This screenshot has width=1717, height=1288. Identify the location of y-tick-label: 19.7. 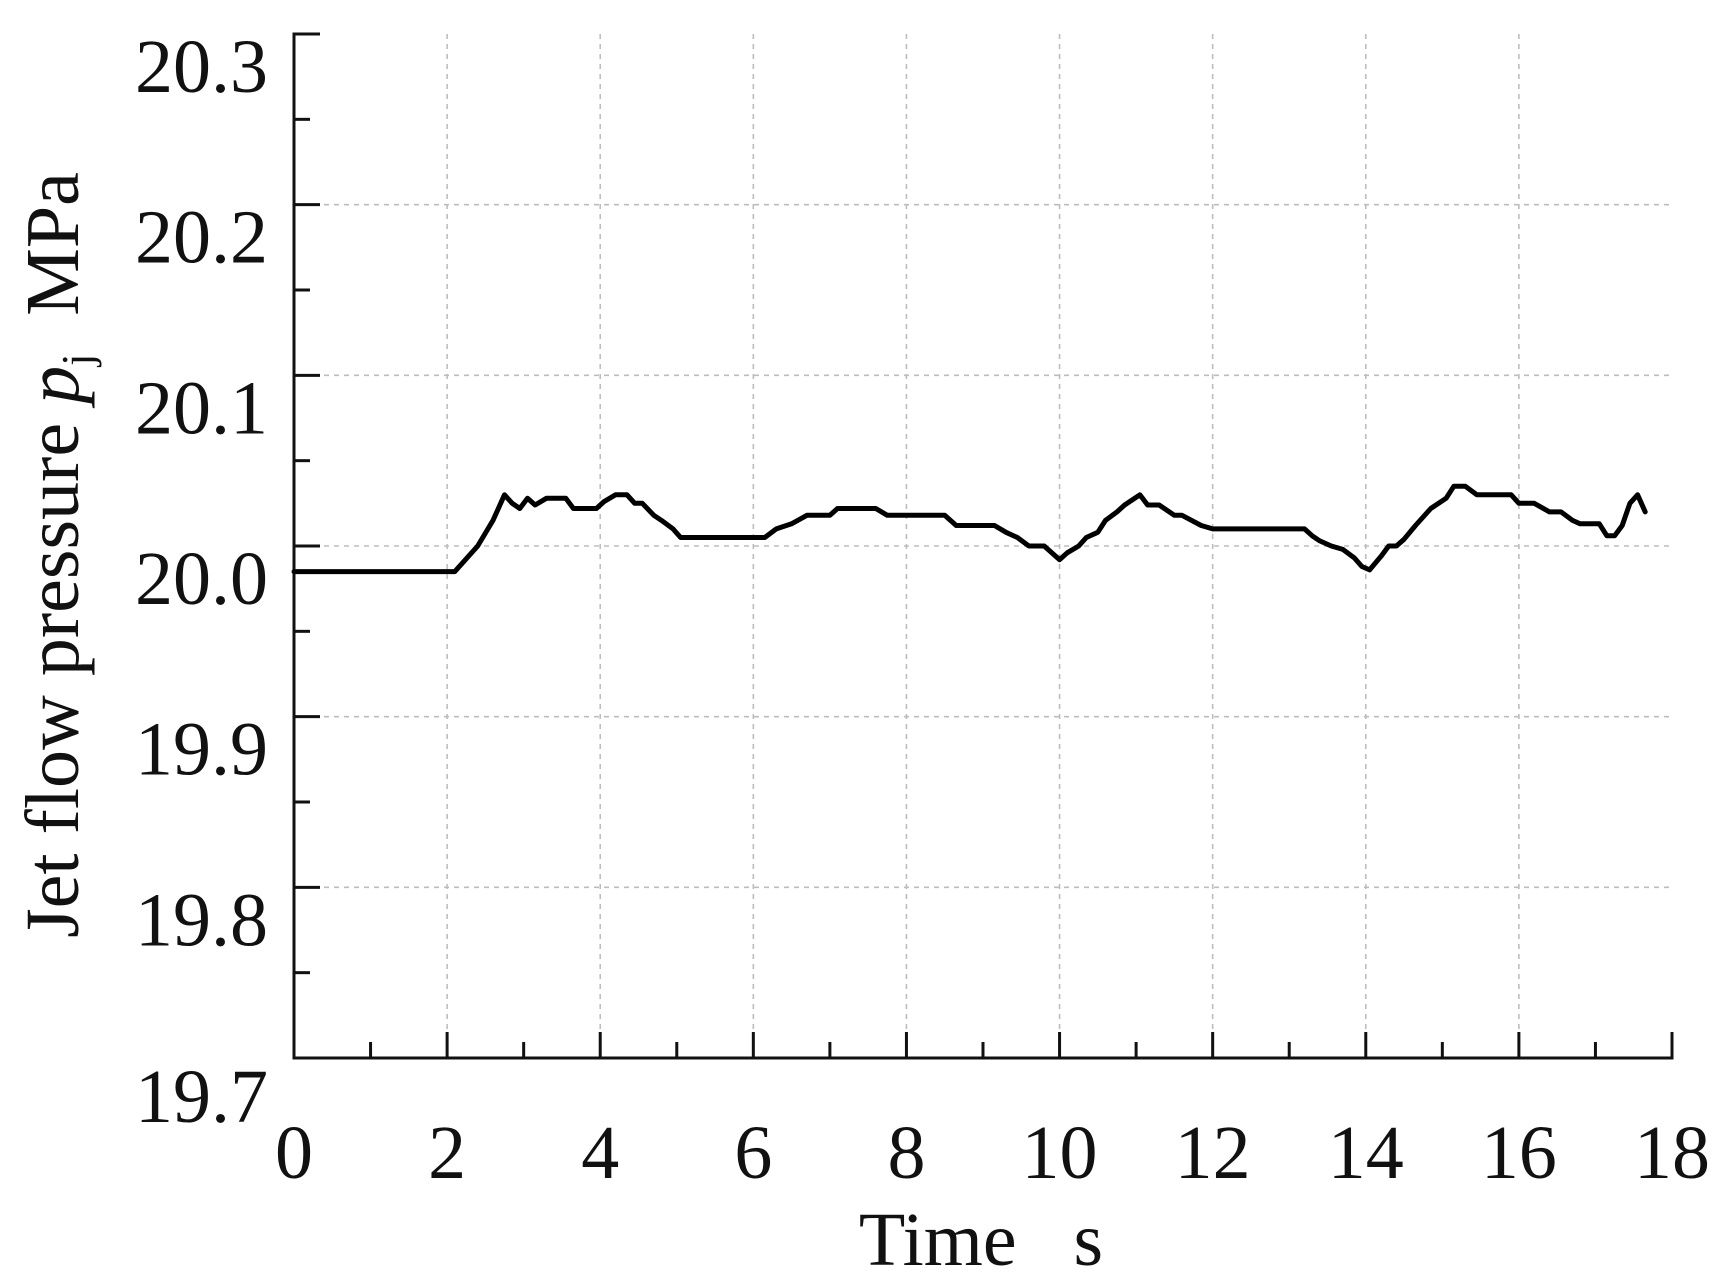
(201, 1097).